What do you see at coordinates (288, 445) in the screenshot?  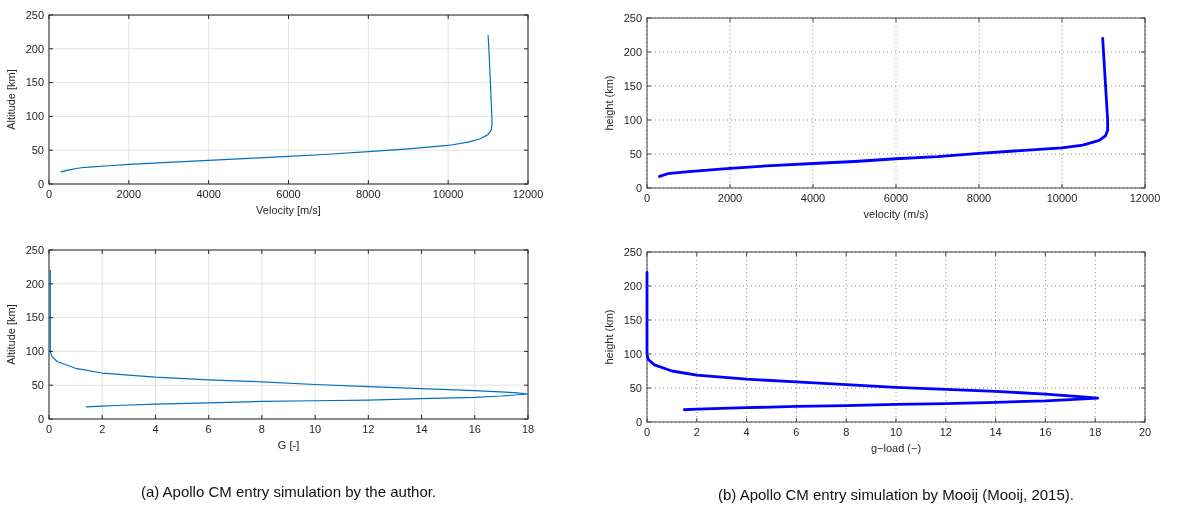 I see `x-axis-title: G [-]` at bounding box center [288, 445].